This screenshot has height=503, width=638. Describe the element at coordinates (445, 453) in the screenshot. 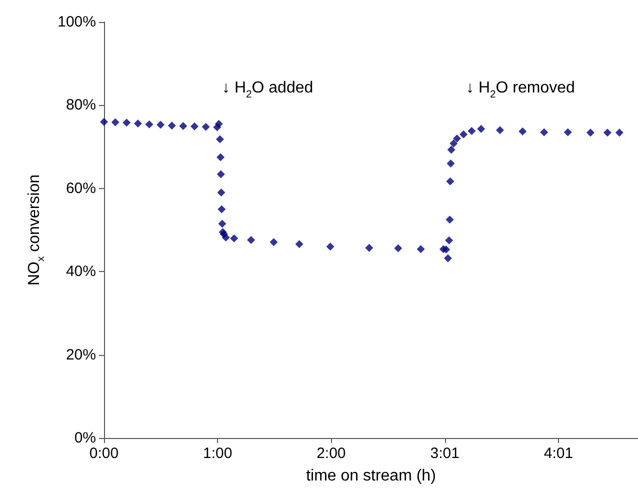

I see `x-tick-label: 3:01` at that location.